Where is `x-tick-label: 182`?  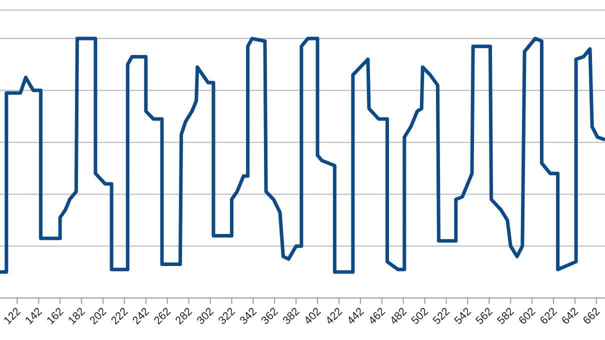
x-tick-label: 182 is located at coordinates (77, 317).